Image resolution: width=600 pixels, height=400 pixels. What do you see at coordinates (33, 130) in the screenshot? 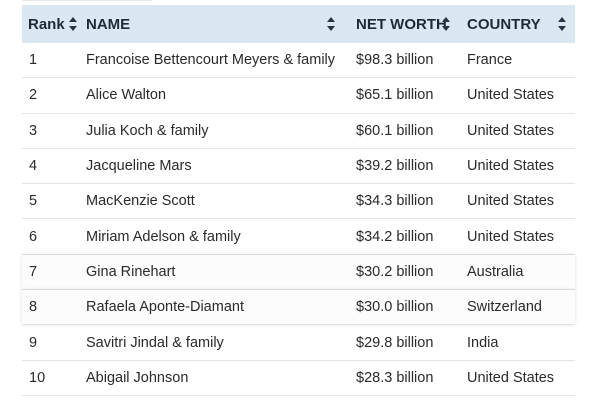
I see `rank-cell: 3` at bounding box center [33, 130].